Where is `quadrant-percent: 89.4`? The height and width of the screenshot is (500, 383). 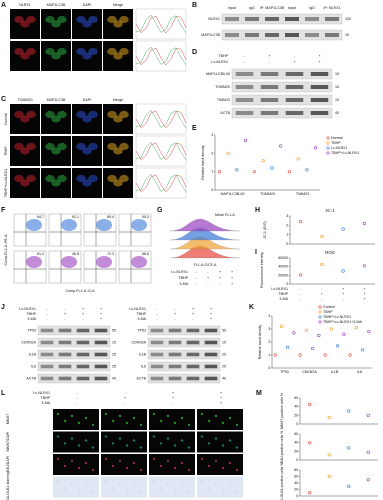
quadrant-percent: 89.4 is located at coordinates (110, 217).